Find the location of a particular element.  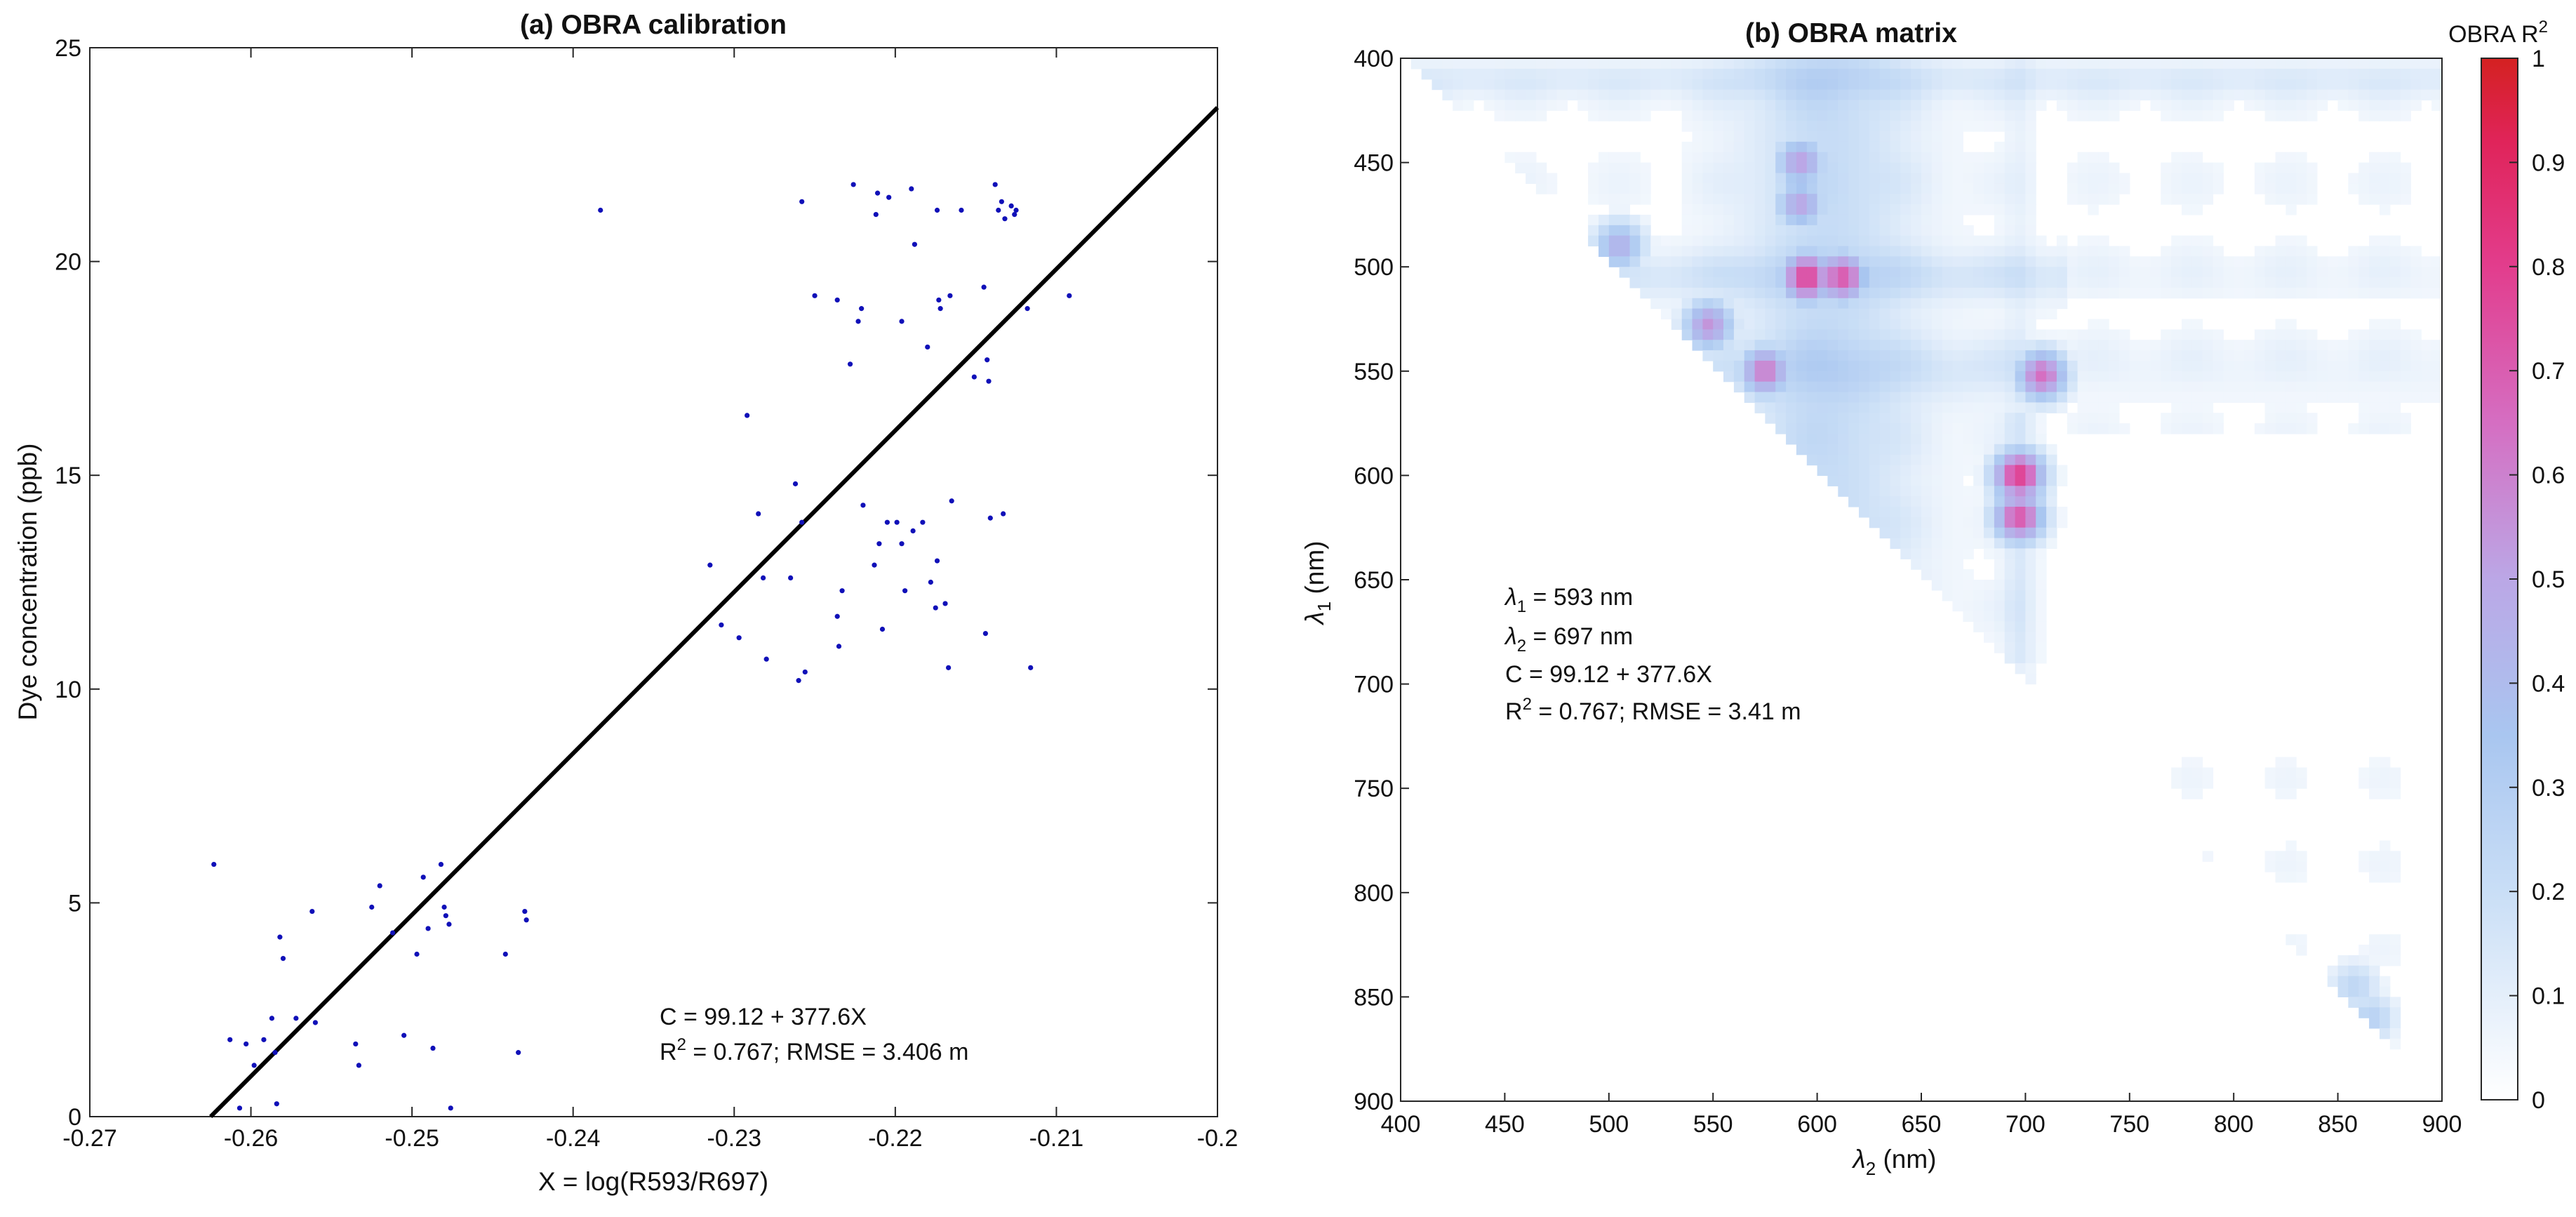

colorbar-label-sup: 2 is located at coordinates (2543, 27).